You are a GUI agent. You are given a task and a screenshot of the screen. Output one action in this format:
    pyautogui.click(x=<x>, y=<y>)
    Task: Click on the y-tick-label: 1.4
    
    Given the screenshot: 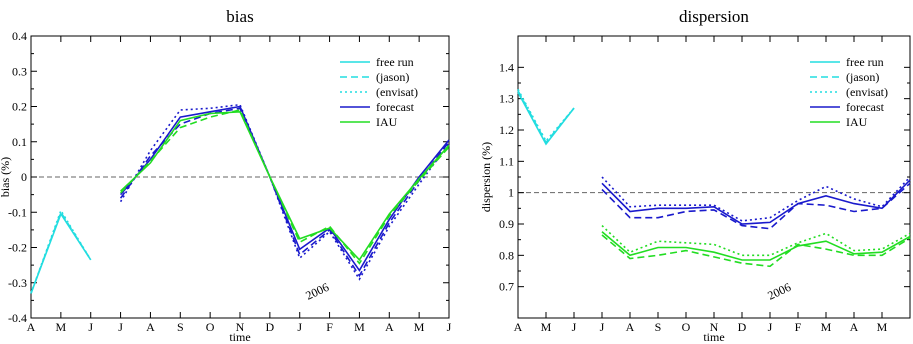 What is the action you would take?
    pyautogui.click(x=506, y=67)
    